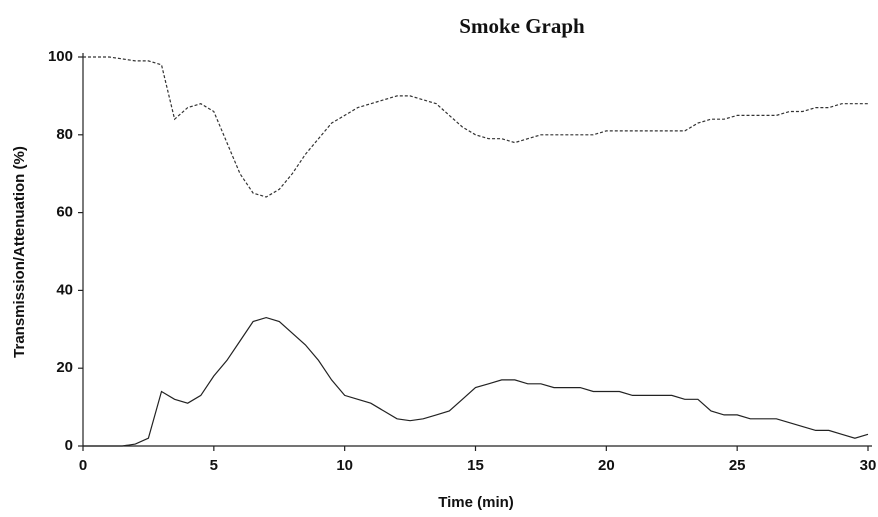 The width and height of the screenshot is (878, 517). What do you see at coordinates (64, 289) in the screenshot?
I see `y-tick-label: 40` at bounding box center [64, 289].